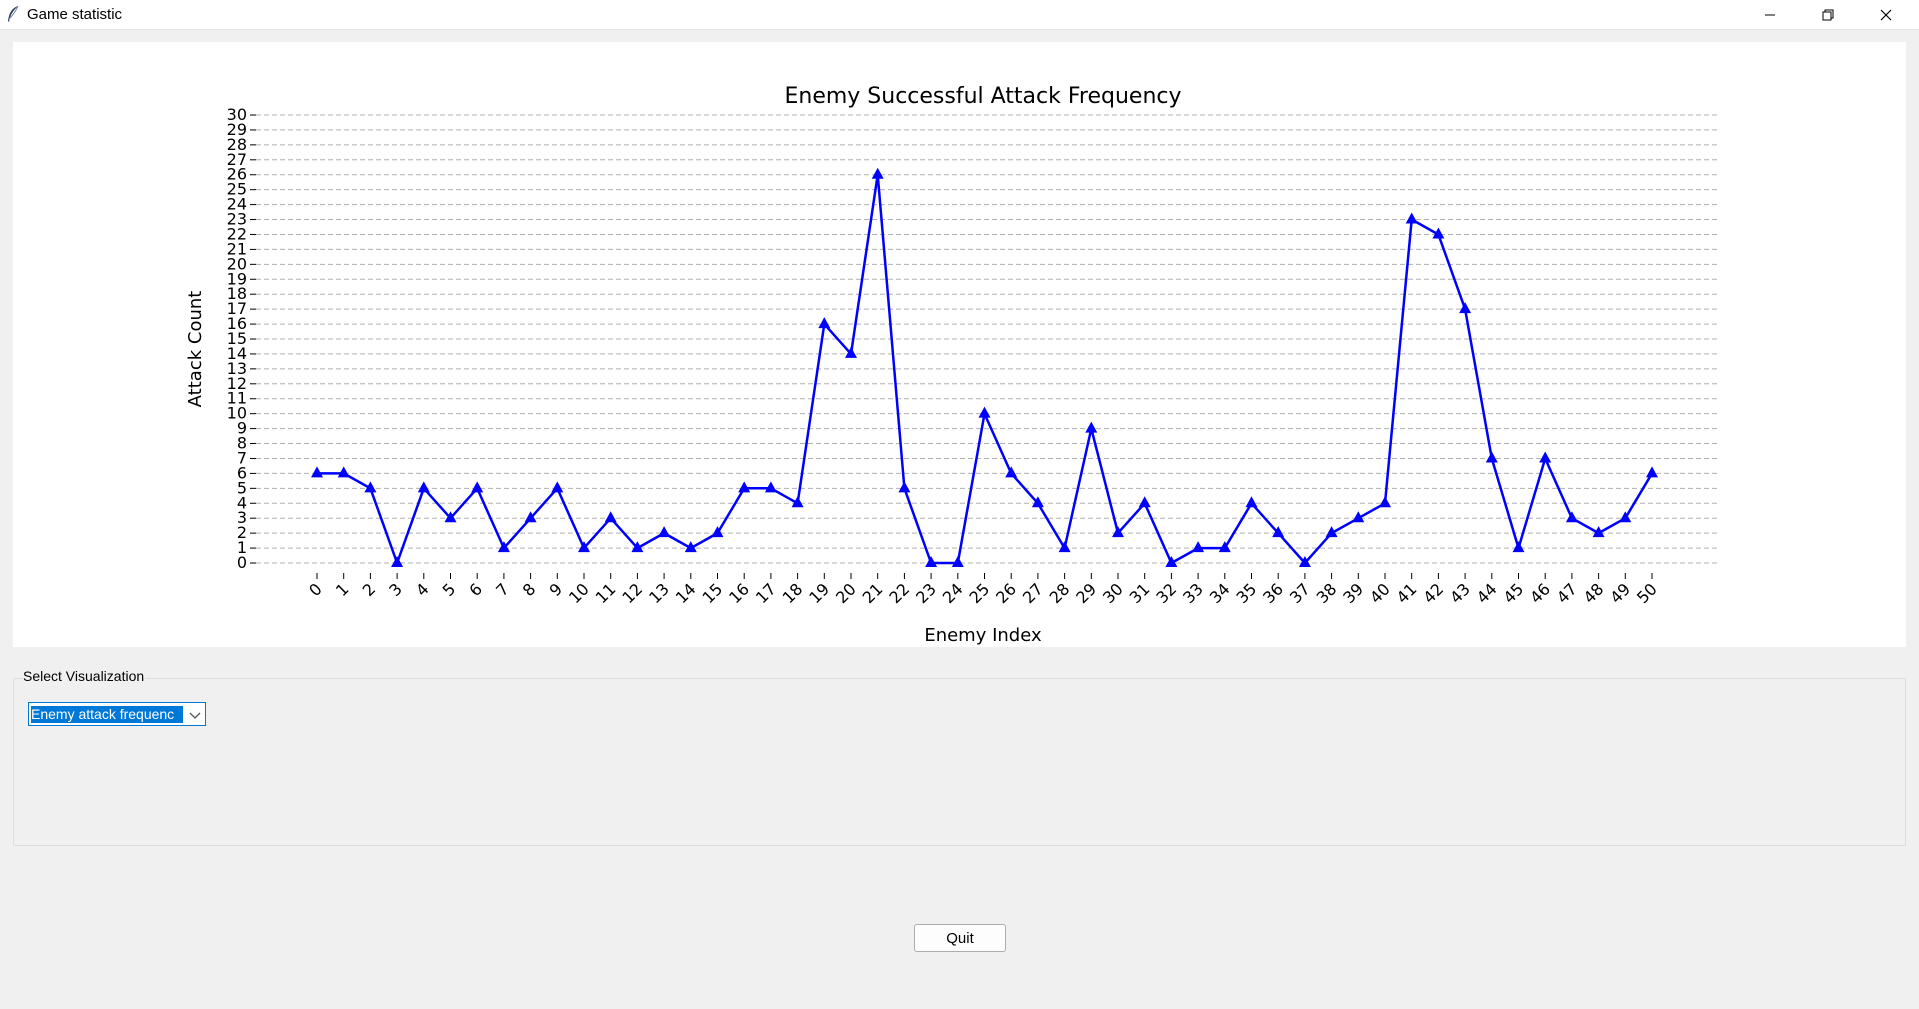 Image resolution: width=1919 pixels, height=1009 pixels. Describe the element at coordinates (555, 589) in the screenshot. I see `x-tick-label: 9` at that location.